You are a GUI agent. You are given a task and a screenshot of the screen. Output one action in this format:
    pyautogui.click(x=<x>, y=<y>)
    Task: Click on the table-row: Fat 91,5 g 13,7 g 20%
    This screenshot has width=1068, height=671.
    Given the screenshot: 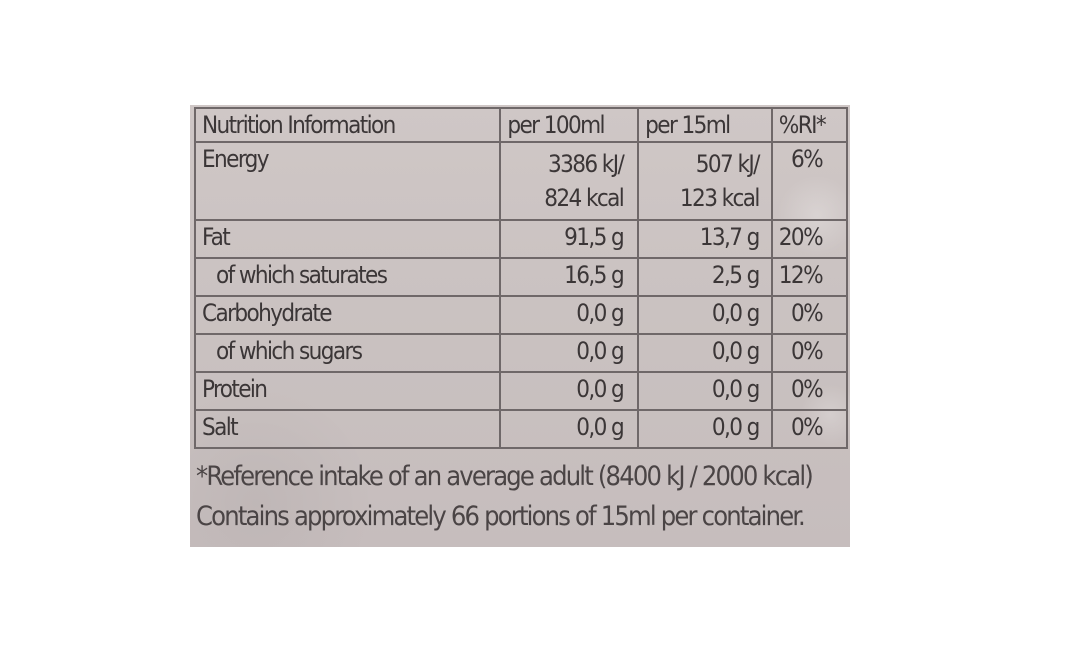 What is the action you would take?
    pyautogui.click(x=521, y=239)
    